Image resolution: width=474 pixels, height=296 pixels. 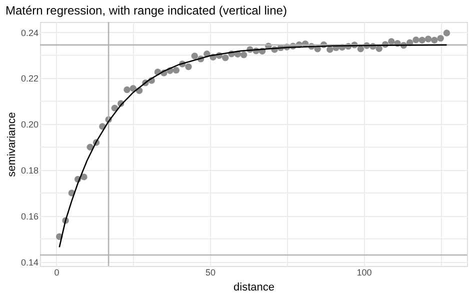 What do you see at coordinates (29, 171) in the screenshot?
I see `y-tick-label: 0.18` at bounding box center [29, 171].